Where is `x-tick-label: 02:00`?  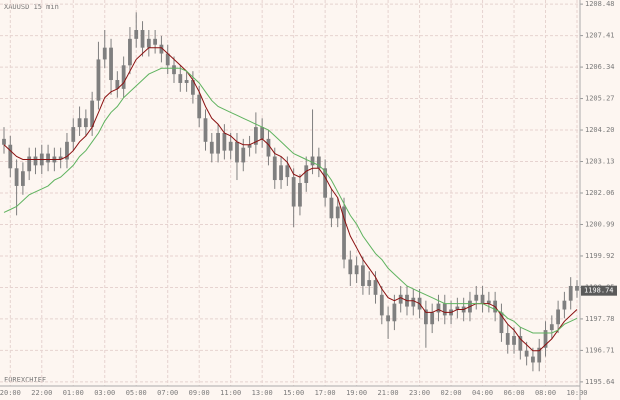 x-tick-label: 02:00 is located at coordinates (451, 393).